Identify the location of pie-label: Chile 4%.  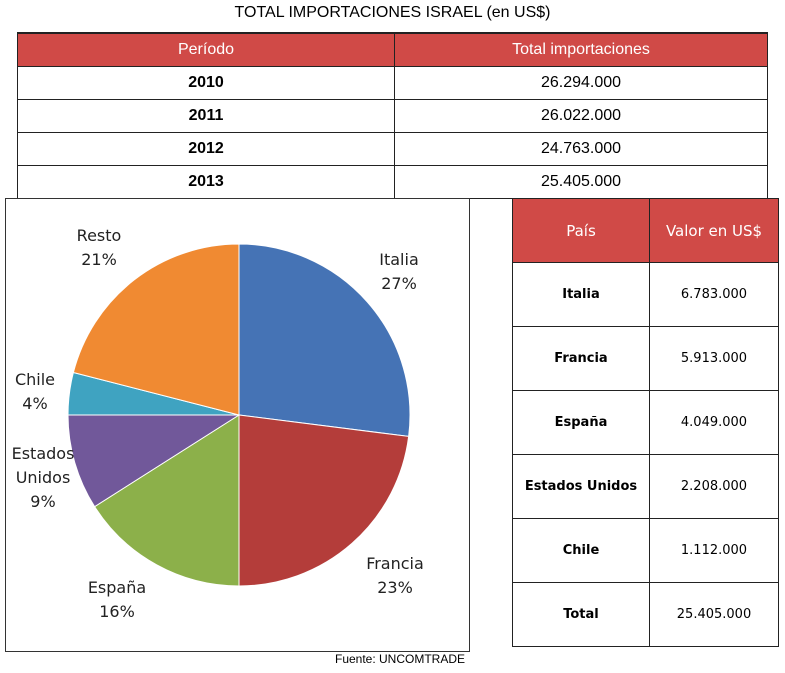
(35, 391).